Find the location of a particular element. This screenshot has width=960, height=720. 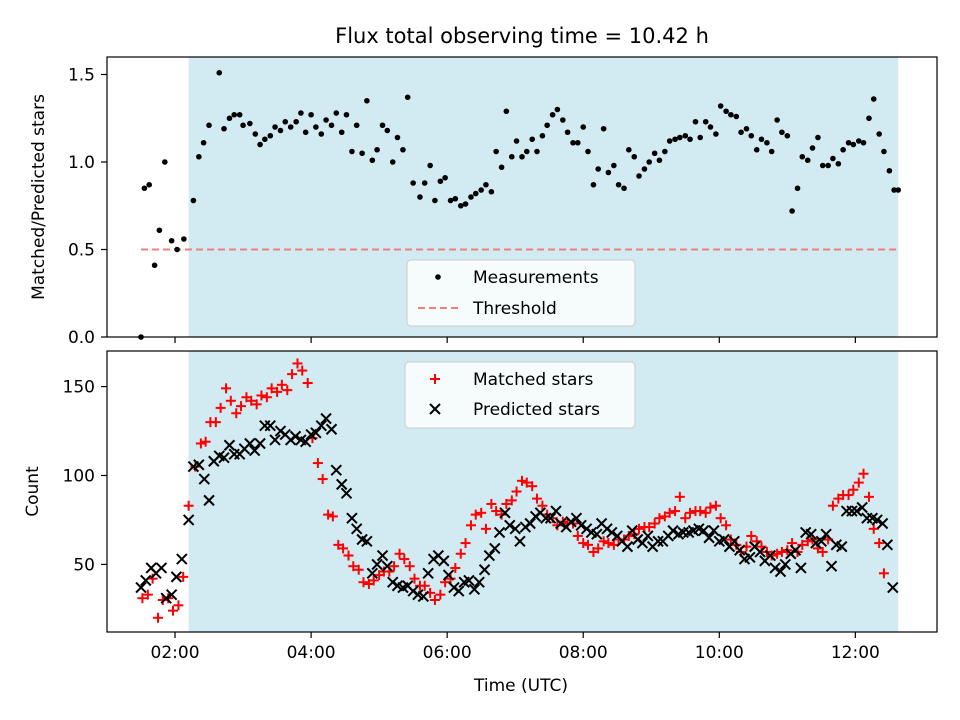

x-tick-label: 12:00 is located at coordinates (855, 653).